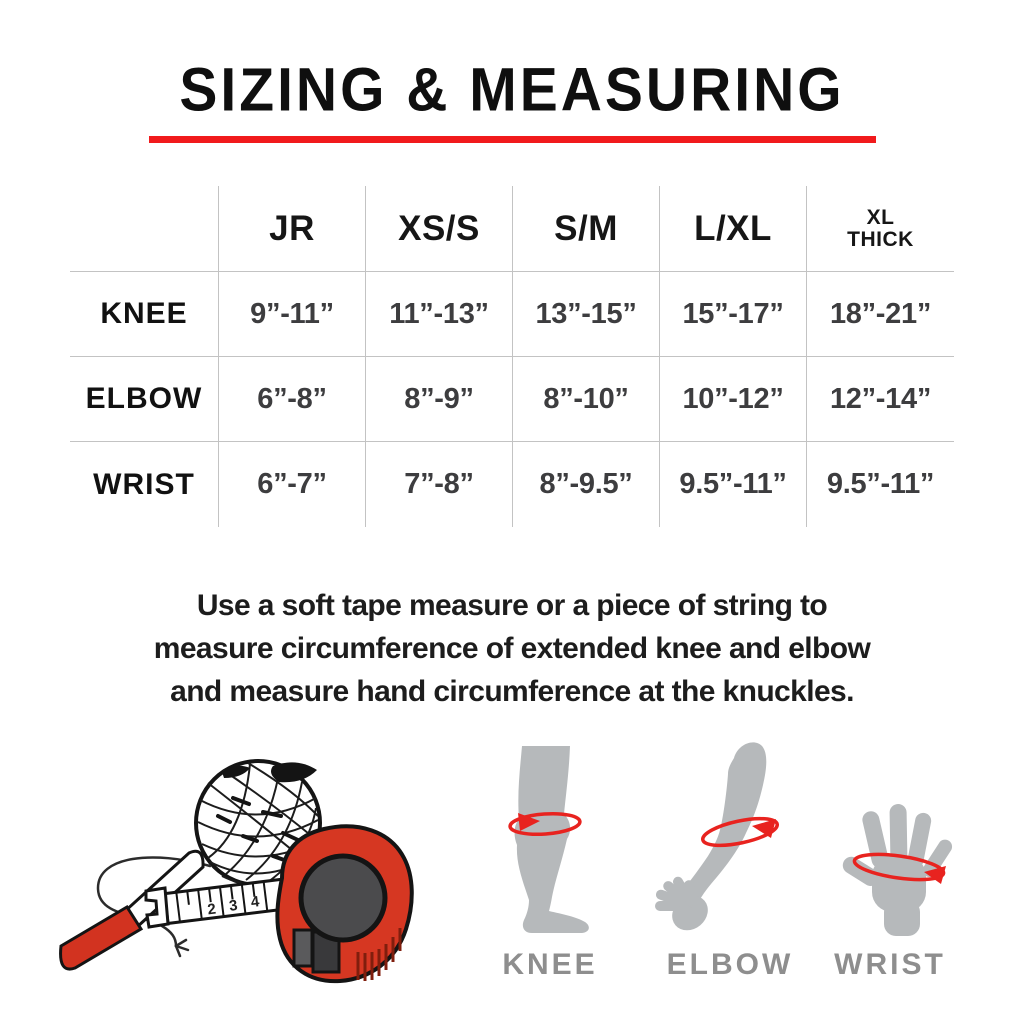 The width and height of the screenshot is (1024, 1024). Describe the element at coordinates (732, 313) in the screenshot. I see `cell-knee-l-xl: 15”-17”` at that location.